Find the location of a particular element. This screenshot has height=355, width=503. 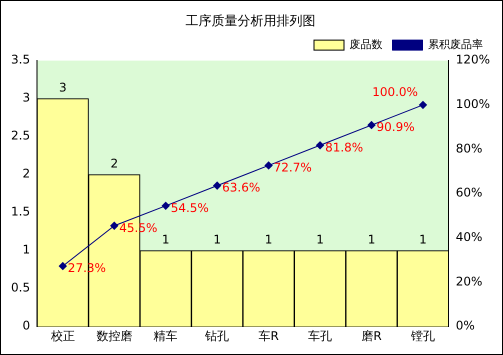

data-label: 63.6% is located at coordinates (241, 187).